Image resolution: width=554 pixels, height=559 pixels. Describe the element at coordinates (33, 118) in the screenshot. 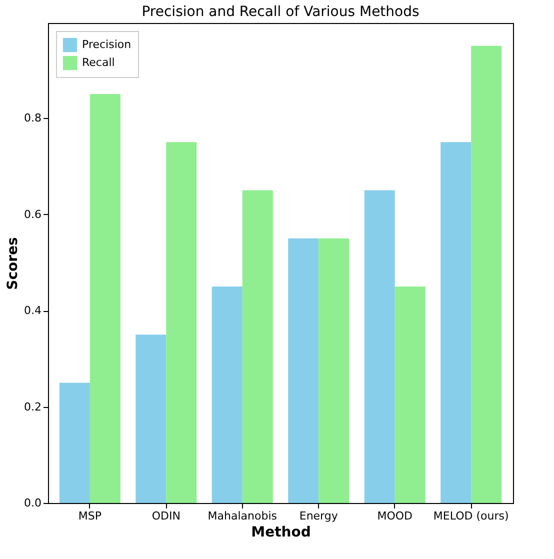

I see `y-tick-label: 0.8` at that location.